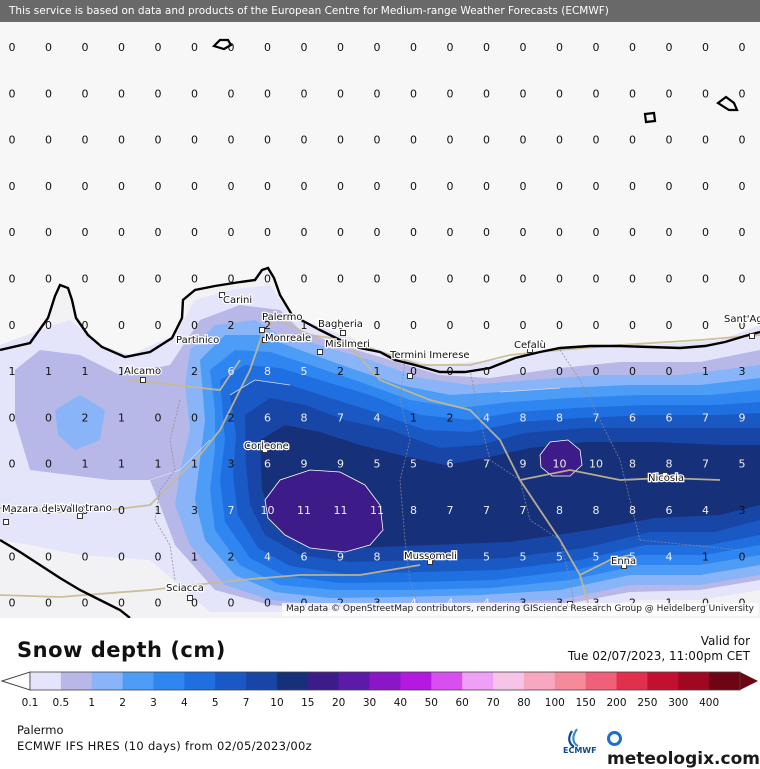 The height and width of the screenshot is (769, 760). I want to click on meteologix-logo: meteologix.com, so click(683, 749).